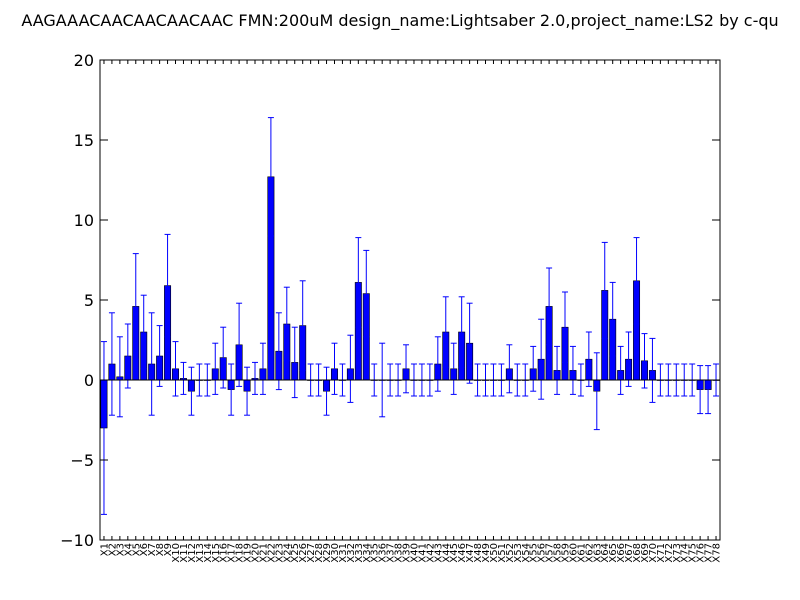 The image size is (800, 600). I want to click on x-tick-label: X30, so click(335, 553).